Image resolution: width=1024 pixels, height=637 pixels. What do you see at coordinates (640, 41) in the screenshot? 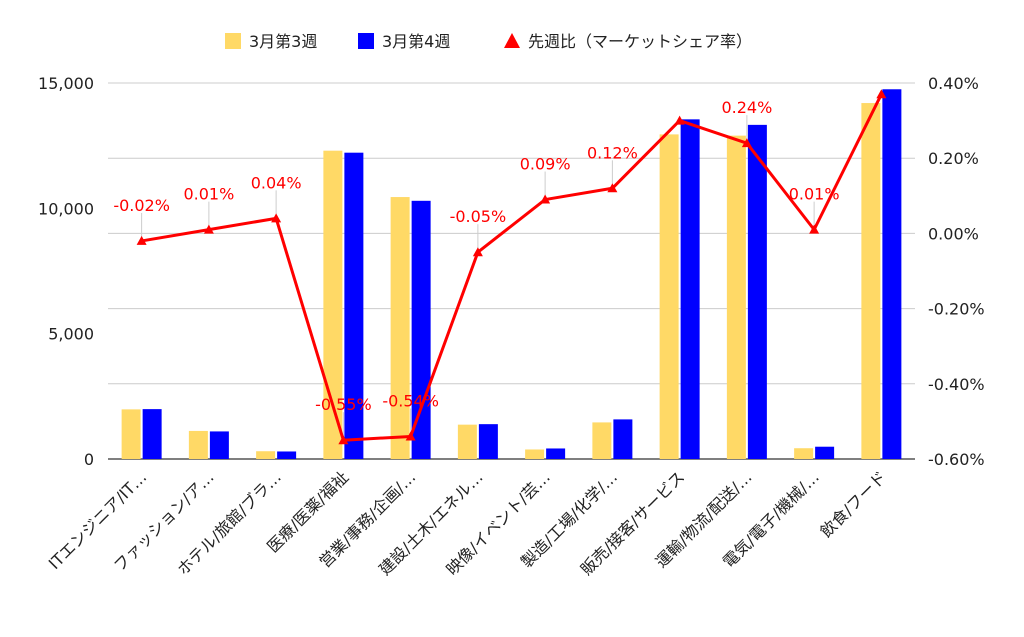
I see `legend-label: 先週比（マーケットシェア率）` at bounding box center [640, 41].